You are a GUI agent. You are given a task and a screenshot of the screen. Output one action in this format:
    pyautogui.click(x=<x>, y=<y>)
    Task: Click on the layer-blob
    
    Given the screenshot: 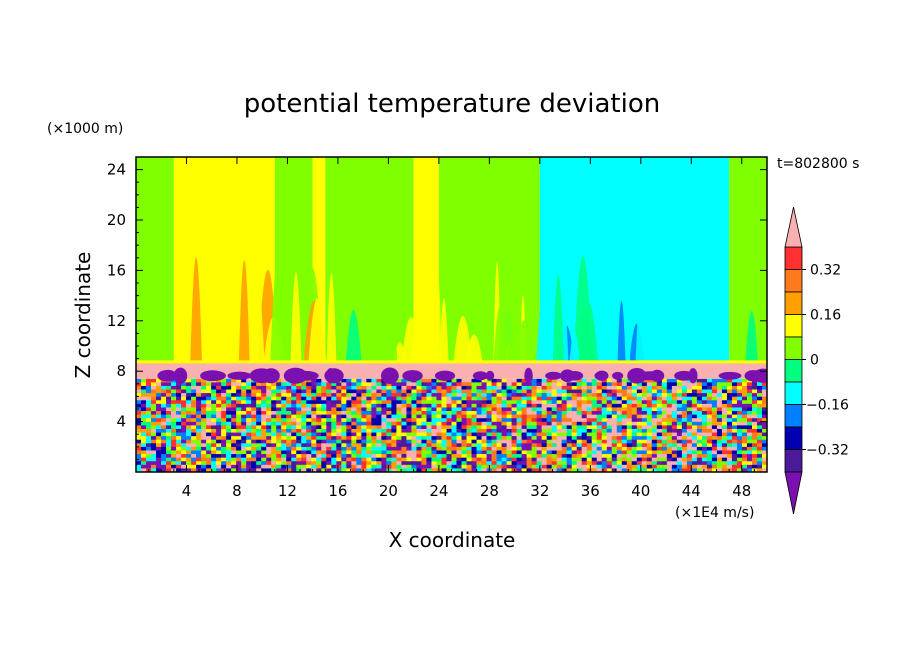 What is the action you would take?
    pyautogui.click(x=168, y=375)
    